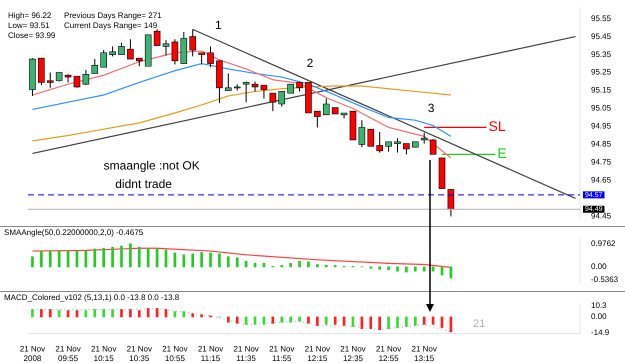 The image size is (625, 363). Describe the element at coordinates (424, 353) in the screenshot. I see `x-tick-label: 21 Nov 13:15` at that location.